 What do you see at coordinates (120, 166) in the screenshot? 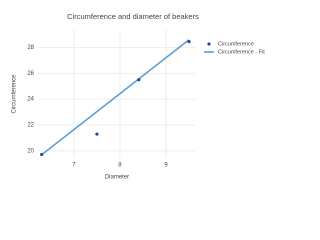
I see `x-tick-label: 8` at bounding box center [120, 166].